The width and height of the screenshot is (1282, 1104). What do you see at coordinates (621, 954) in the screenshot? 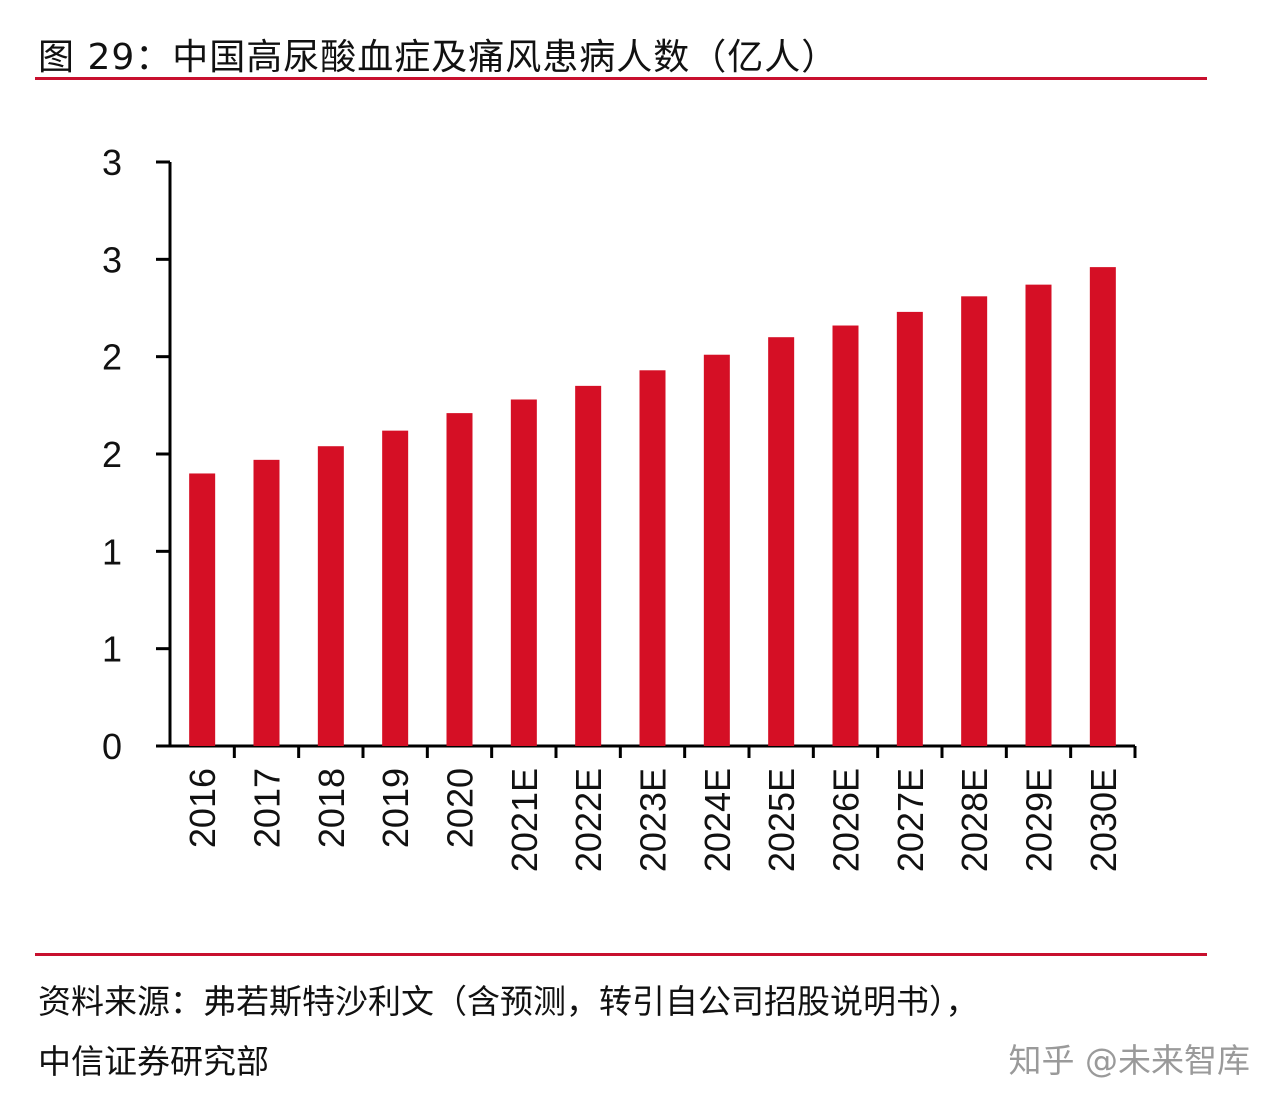
I see `source-divider` at bounding box center [621, 954].